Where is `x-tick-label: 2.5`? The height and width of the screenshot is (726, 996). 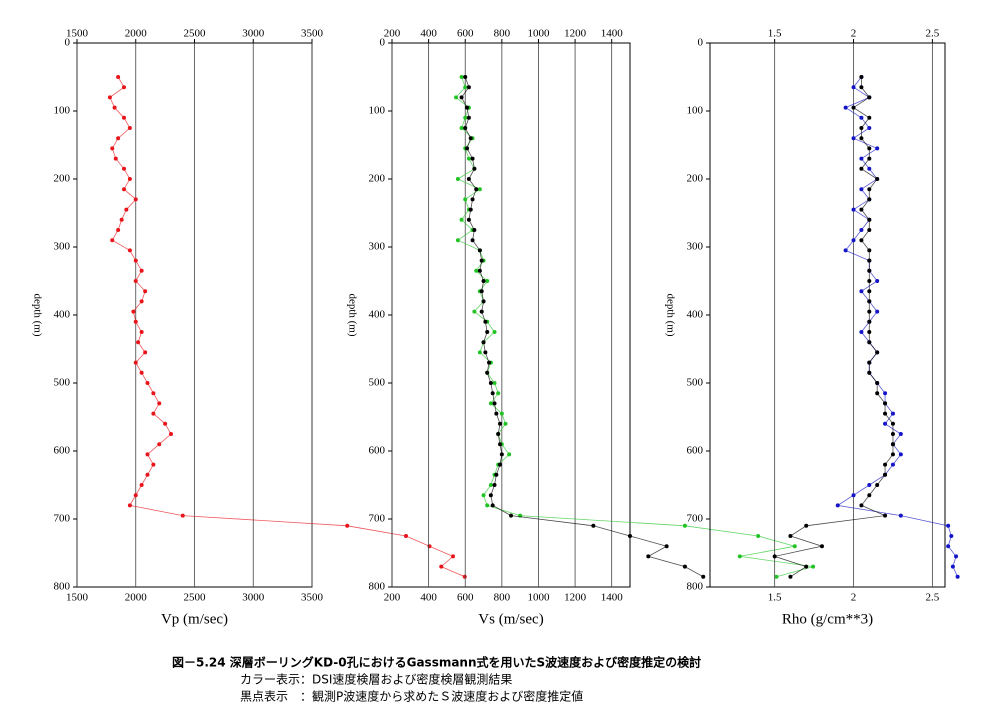 x-tick-label: 2.5 is located at coordinates (933, 34).